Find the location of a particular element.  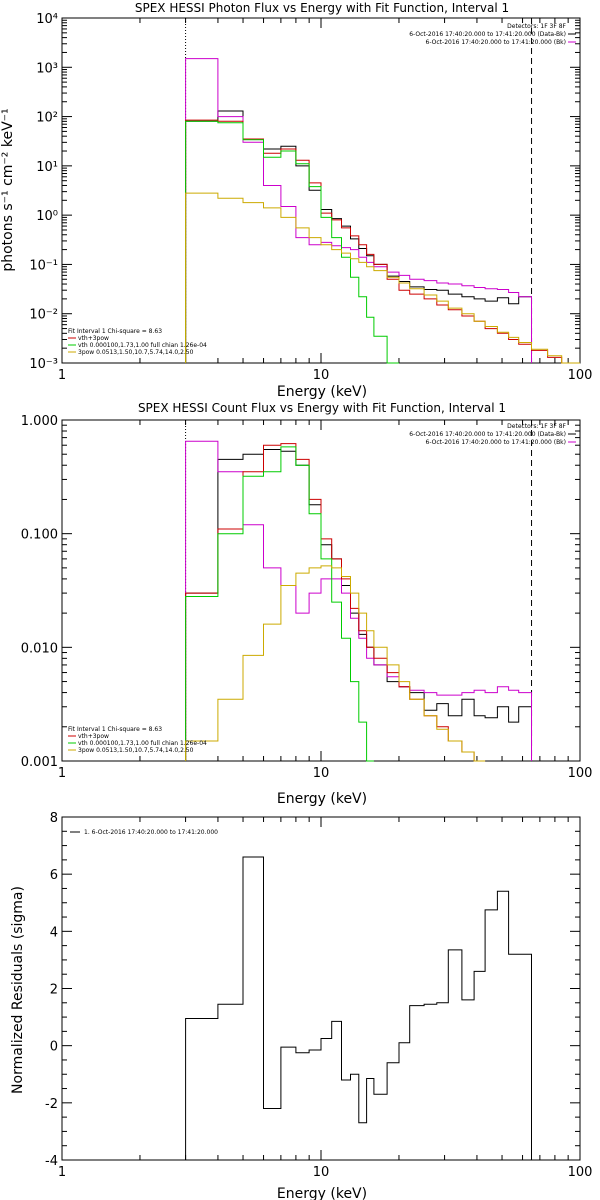

series-line-residuals is located at coordinates (358, 1008).